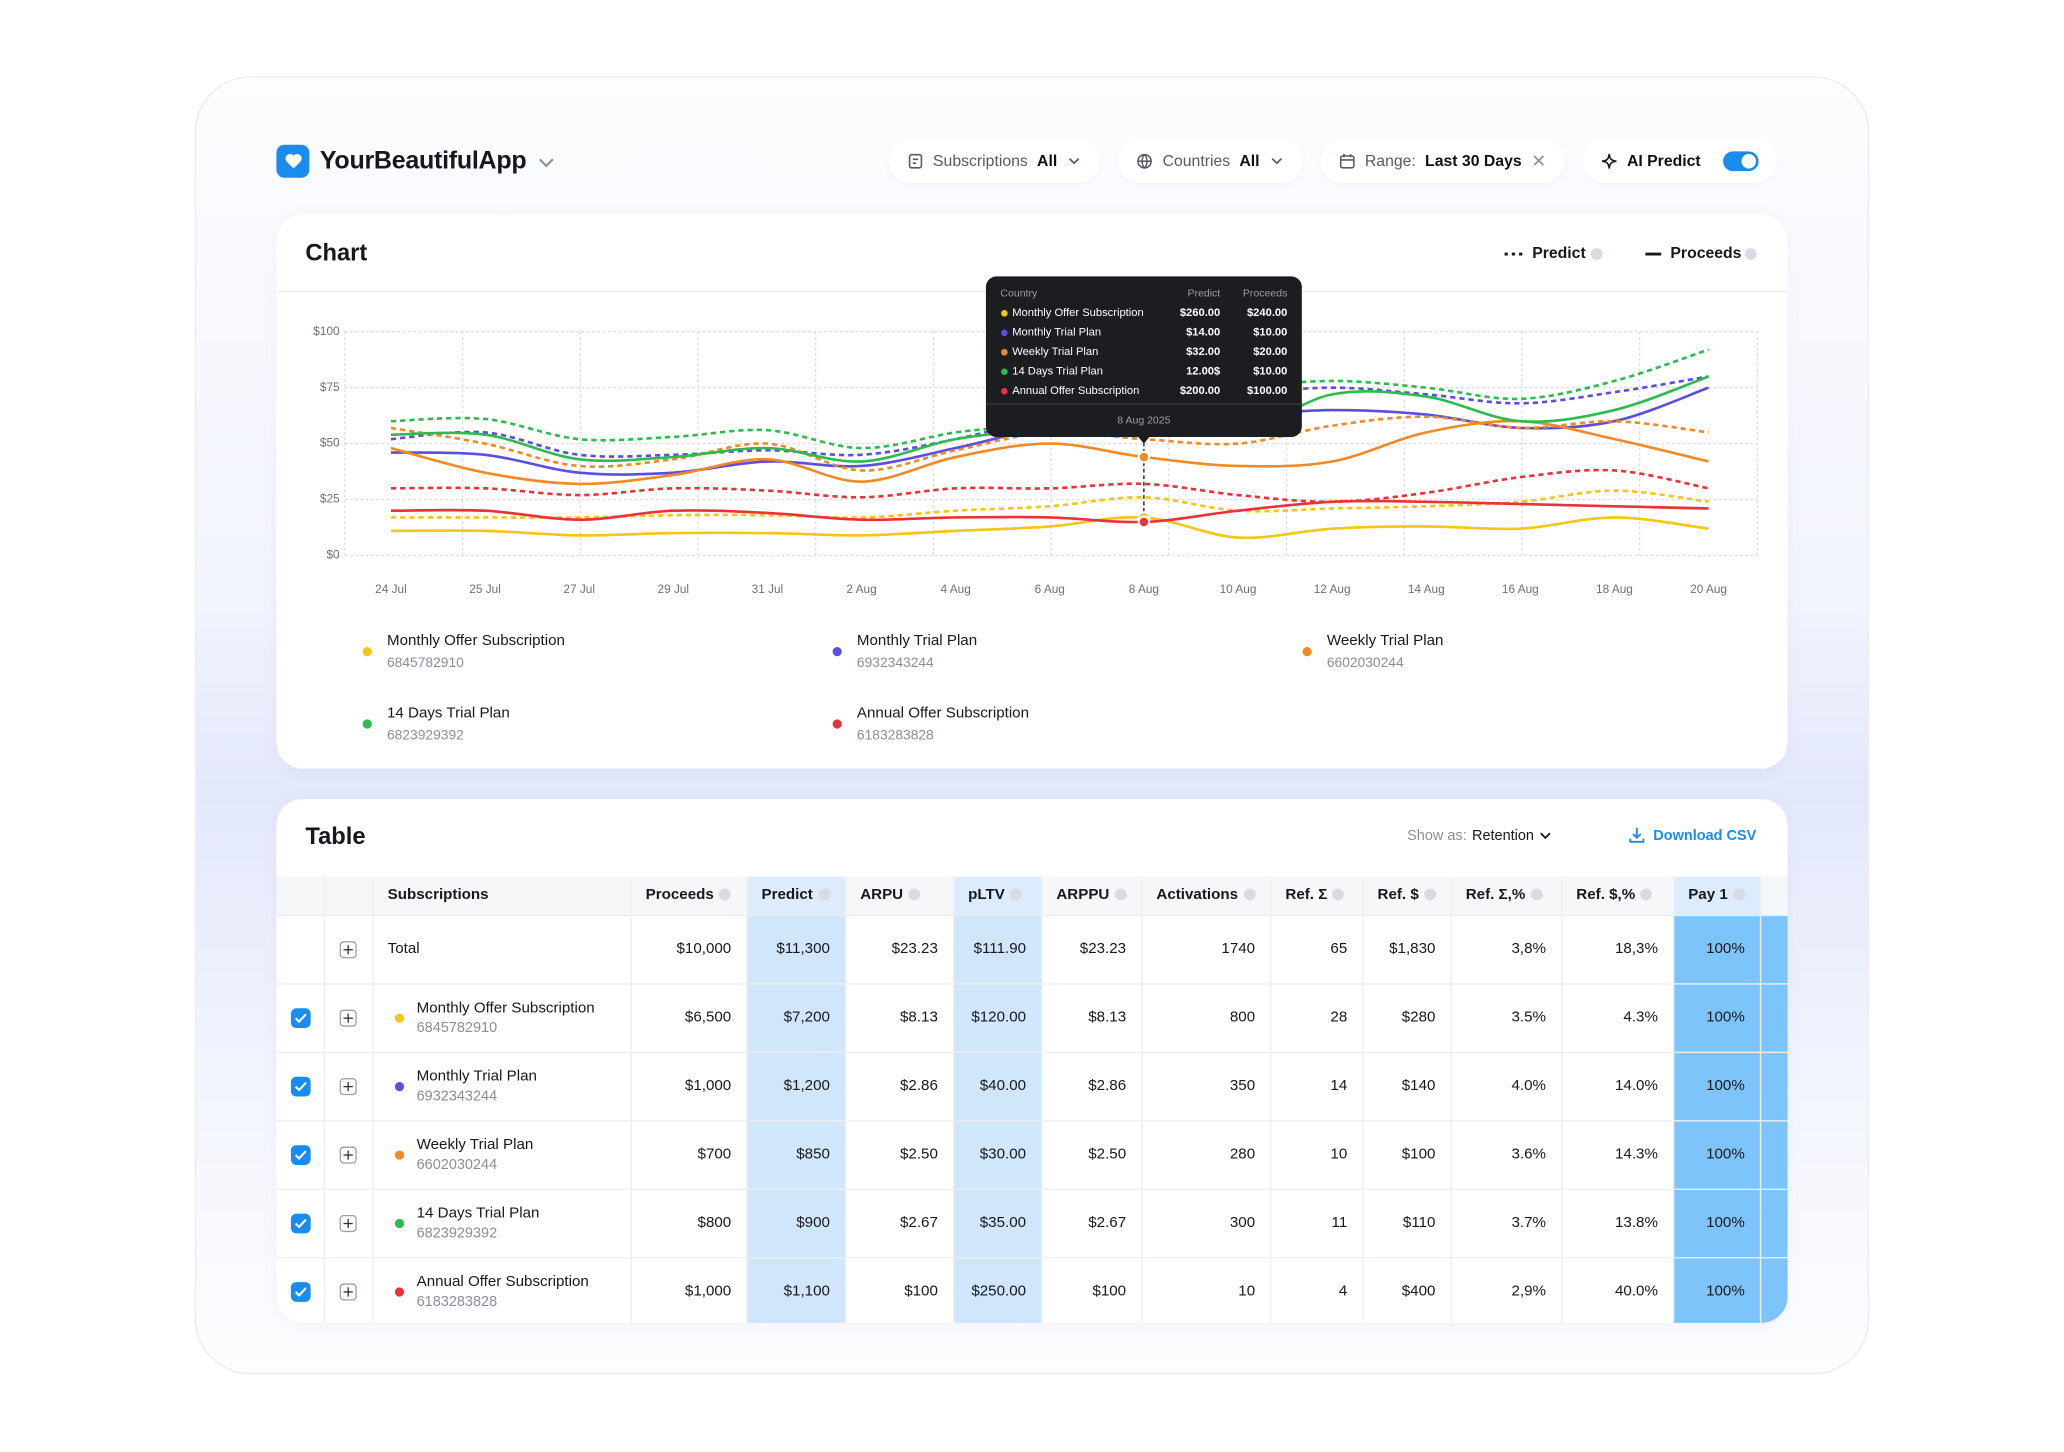 The image size is (2064, 1452). What do you see at coordinates (917, 640) in the screenshot?
I see `legend-name: Monthly Trial Plan` at bounding box center [917, 640].